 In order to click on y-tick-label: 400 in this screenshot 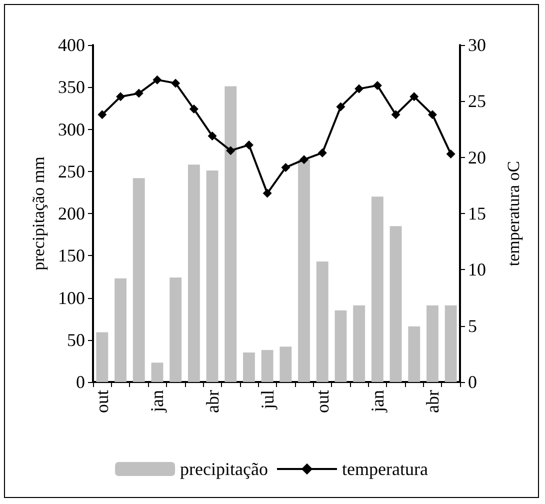, I will do `click(71, 45)`.